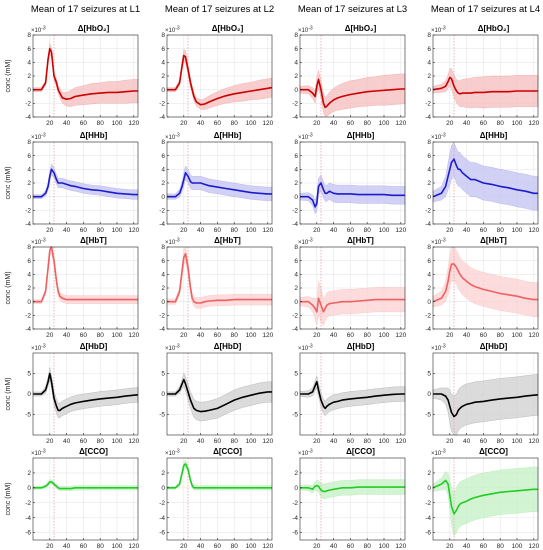  Describe the element at coordinates (72, 393) in the screenshot. I see `panel: 20 40 60 80 100 120 -5 0 5 ×10-3 Δ[HbD] conc (mM)` at that location.